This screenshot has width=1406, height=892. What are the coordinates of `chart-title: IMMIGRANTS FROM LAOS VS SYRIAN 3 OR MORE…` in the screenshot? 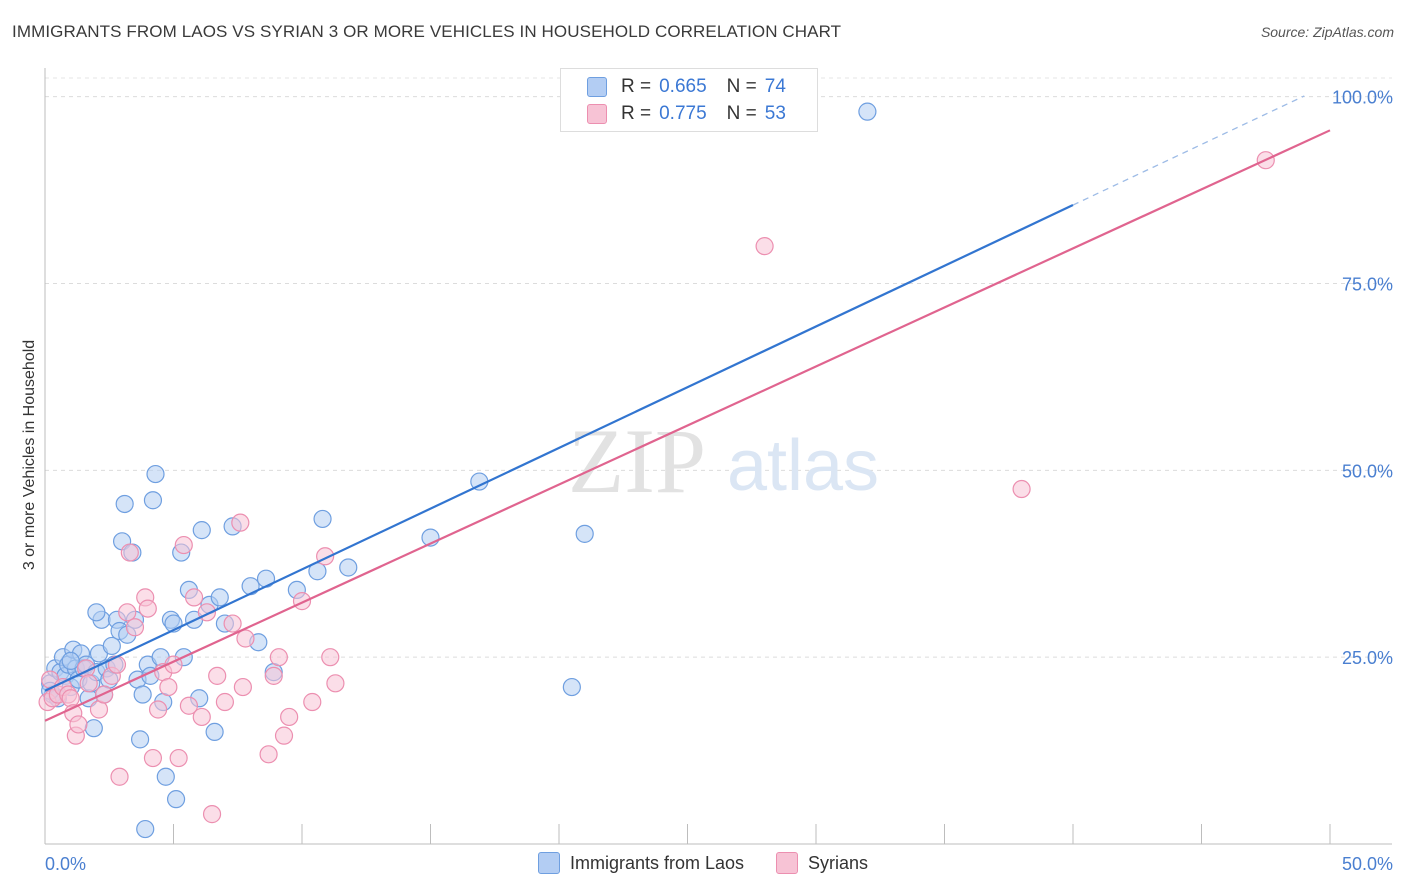 It's located at (427, 31).